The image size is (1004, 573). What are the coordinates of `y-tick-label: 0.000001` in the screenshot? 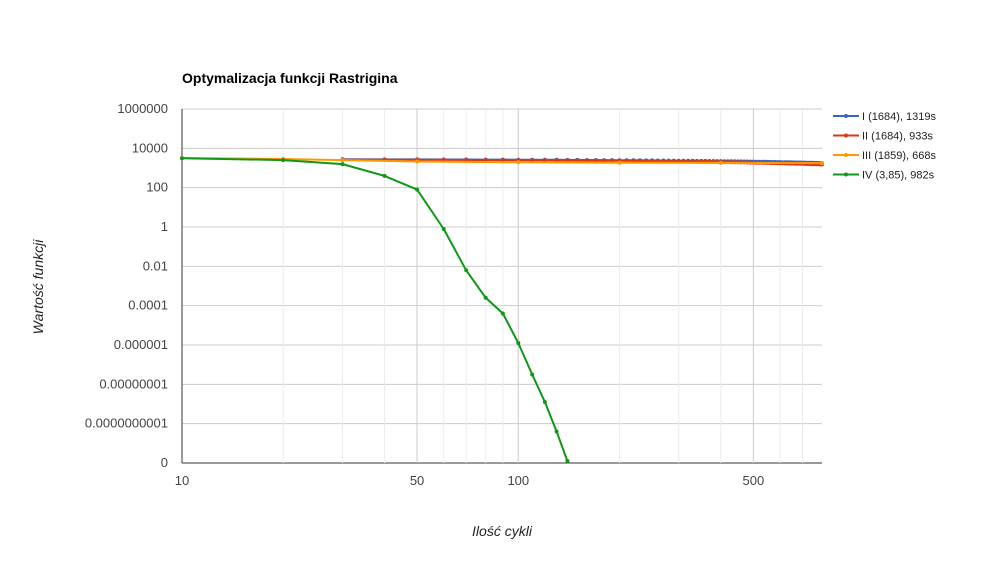 It's located at (141, 344).